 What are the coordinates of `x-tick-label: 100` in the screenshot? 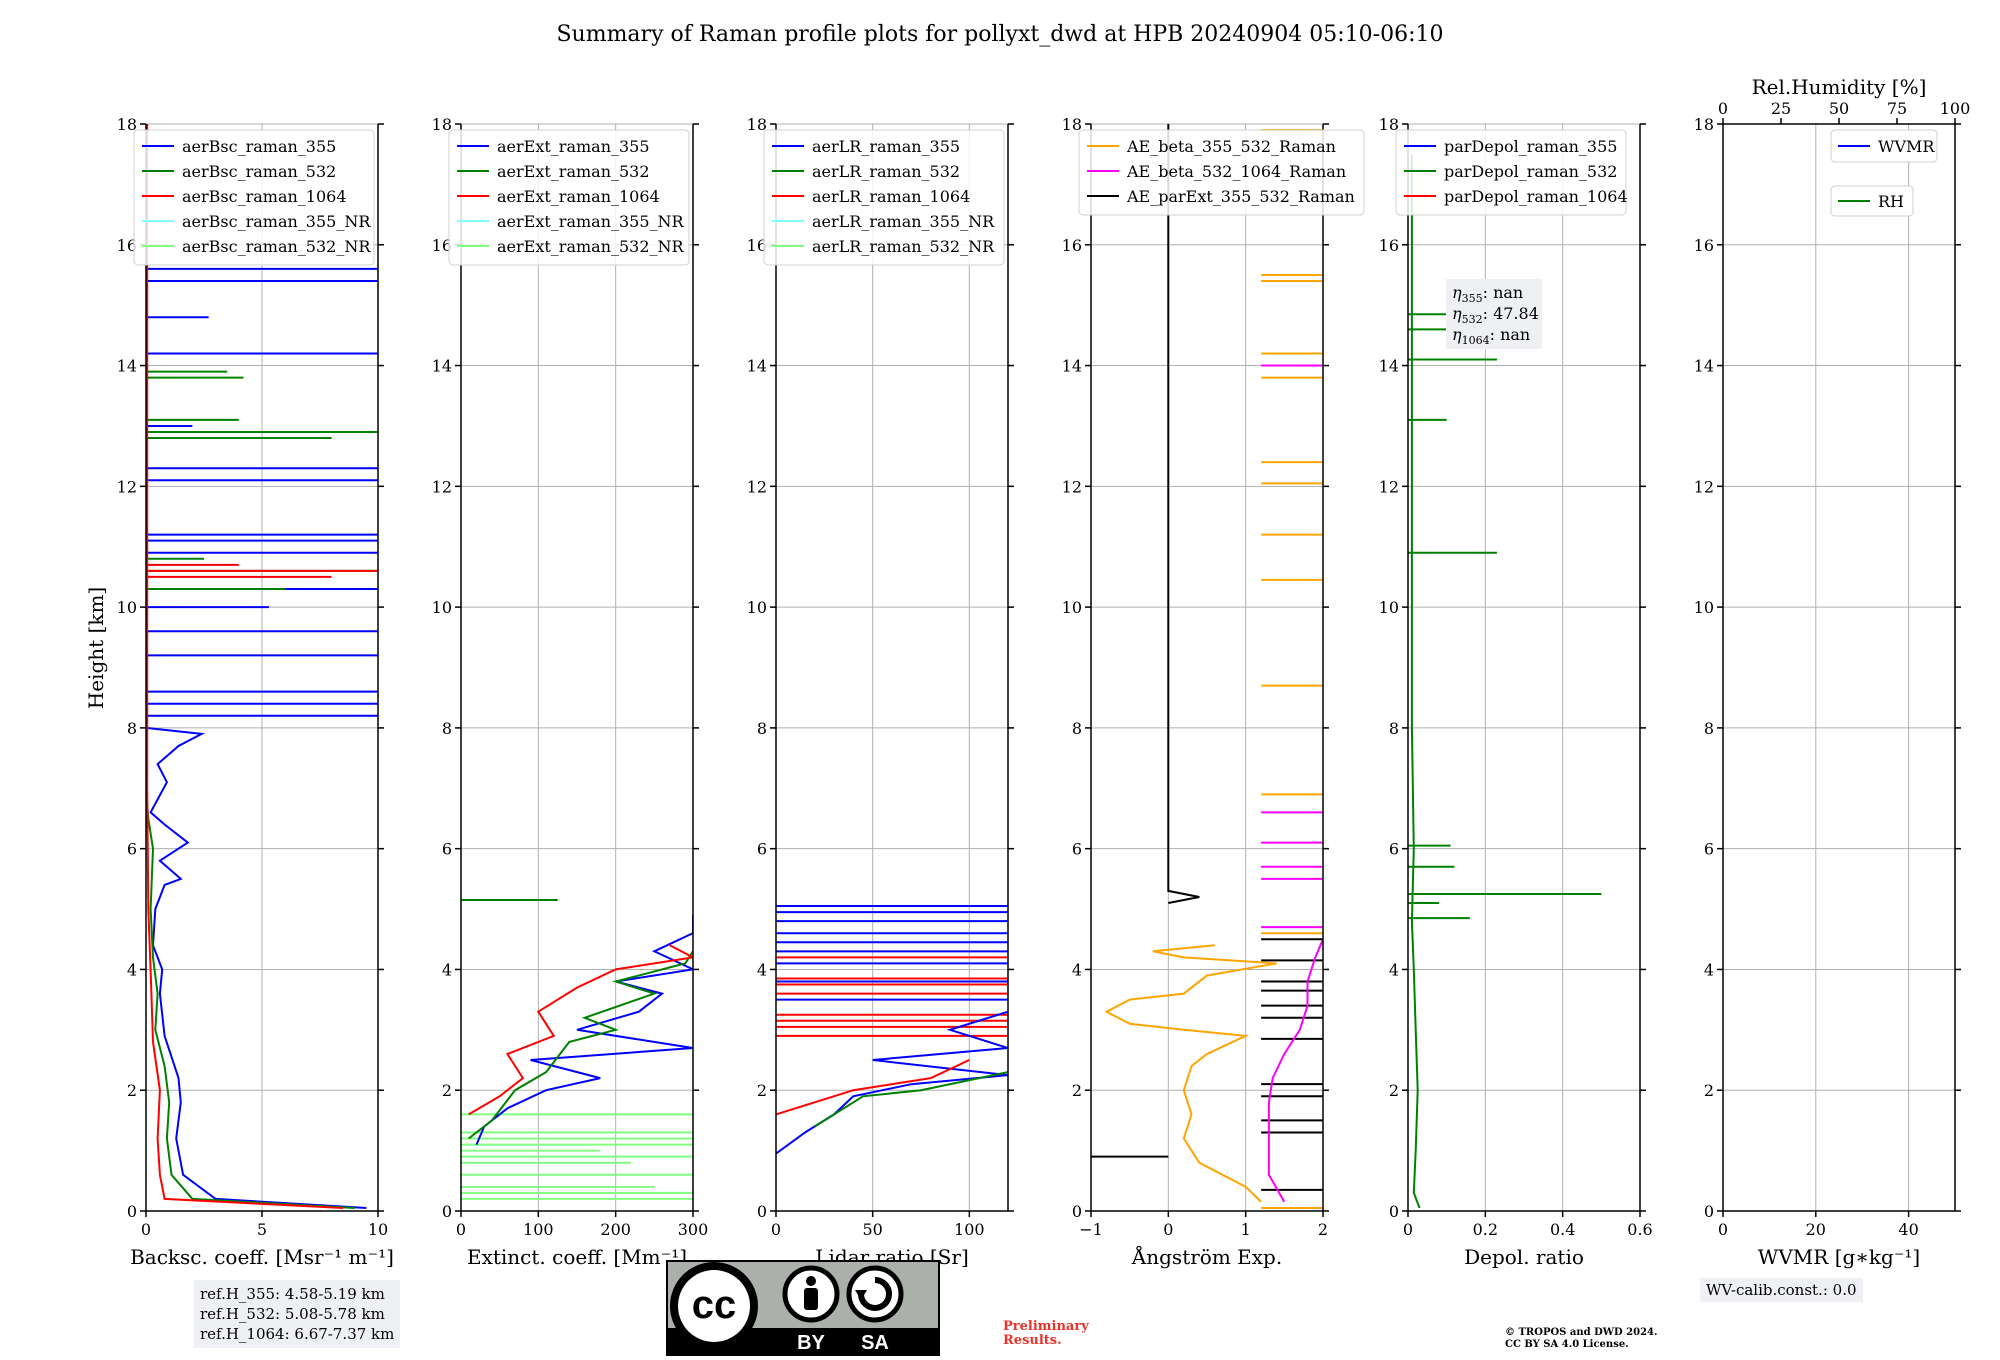 It's located at (538, 1229).